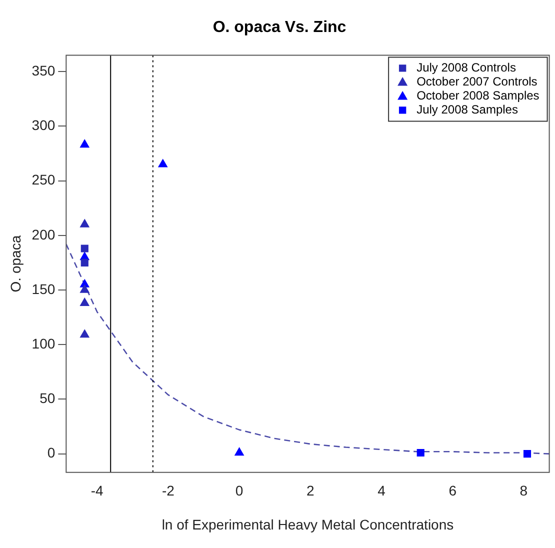 This screenshot has width=555, height=548. What do you see at coordinates (44, 70) in the screenshot?
I see `y-tick-label: 350` at bounding box center [44, 70].